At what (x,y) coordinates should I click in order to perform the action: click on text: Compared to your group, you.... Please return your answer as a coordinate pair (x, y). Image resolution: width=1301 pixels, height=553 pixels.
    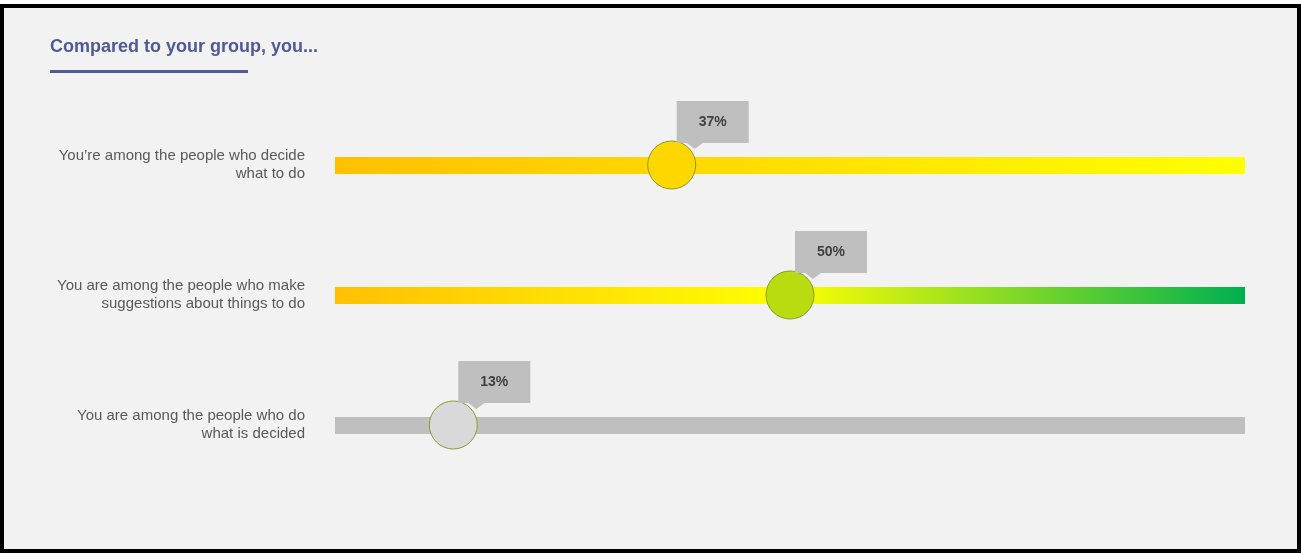
    Looking at the image, I should click on (184, 46).